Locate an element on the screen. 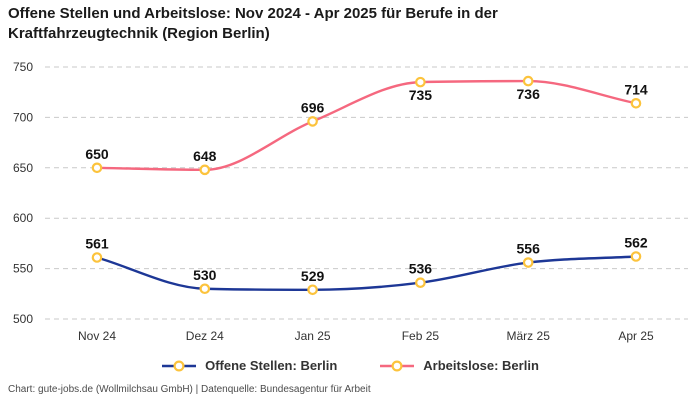 The width and height of the screenshot is (700, 400). data-point-label: 561 is located at coordinates (97, 244).